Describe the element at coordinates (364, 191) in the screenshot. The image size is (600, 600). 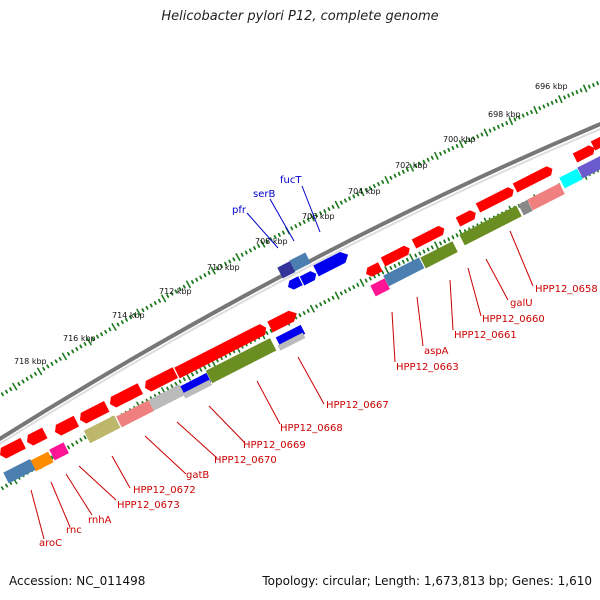
I see `tick-label: 704 kbp` at that location.